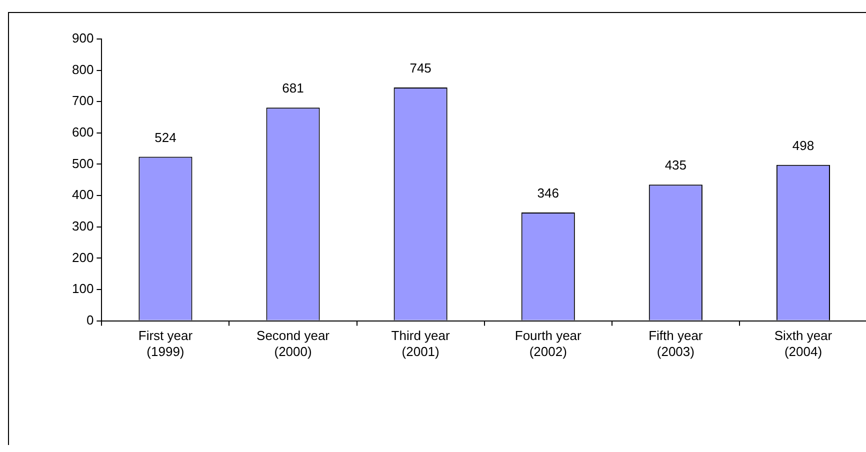 The image size is (866, 452). What do you see at coordinates (675, 165) in the screenshot?
I see `data-label: 435` at bounding box center [675, 165].